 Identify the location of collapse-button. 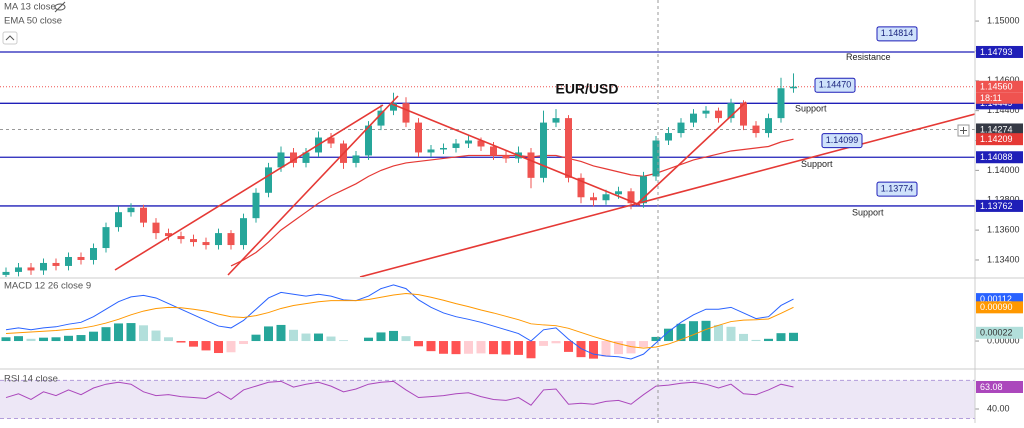
(10, 38).